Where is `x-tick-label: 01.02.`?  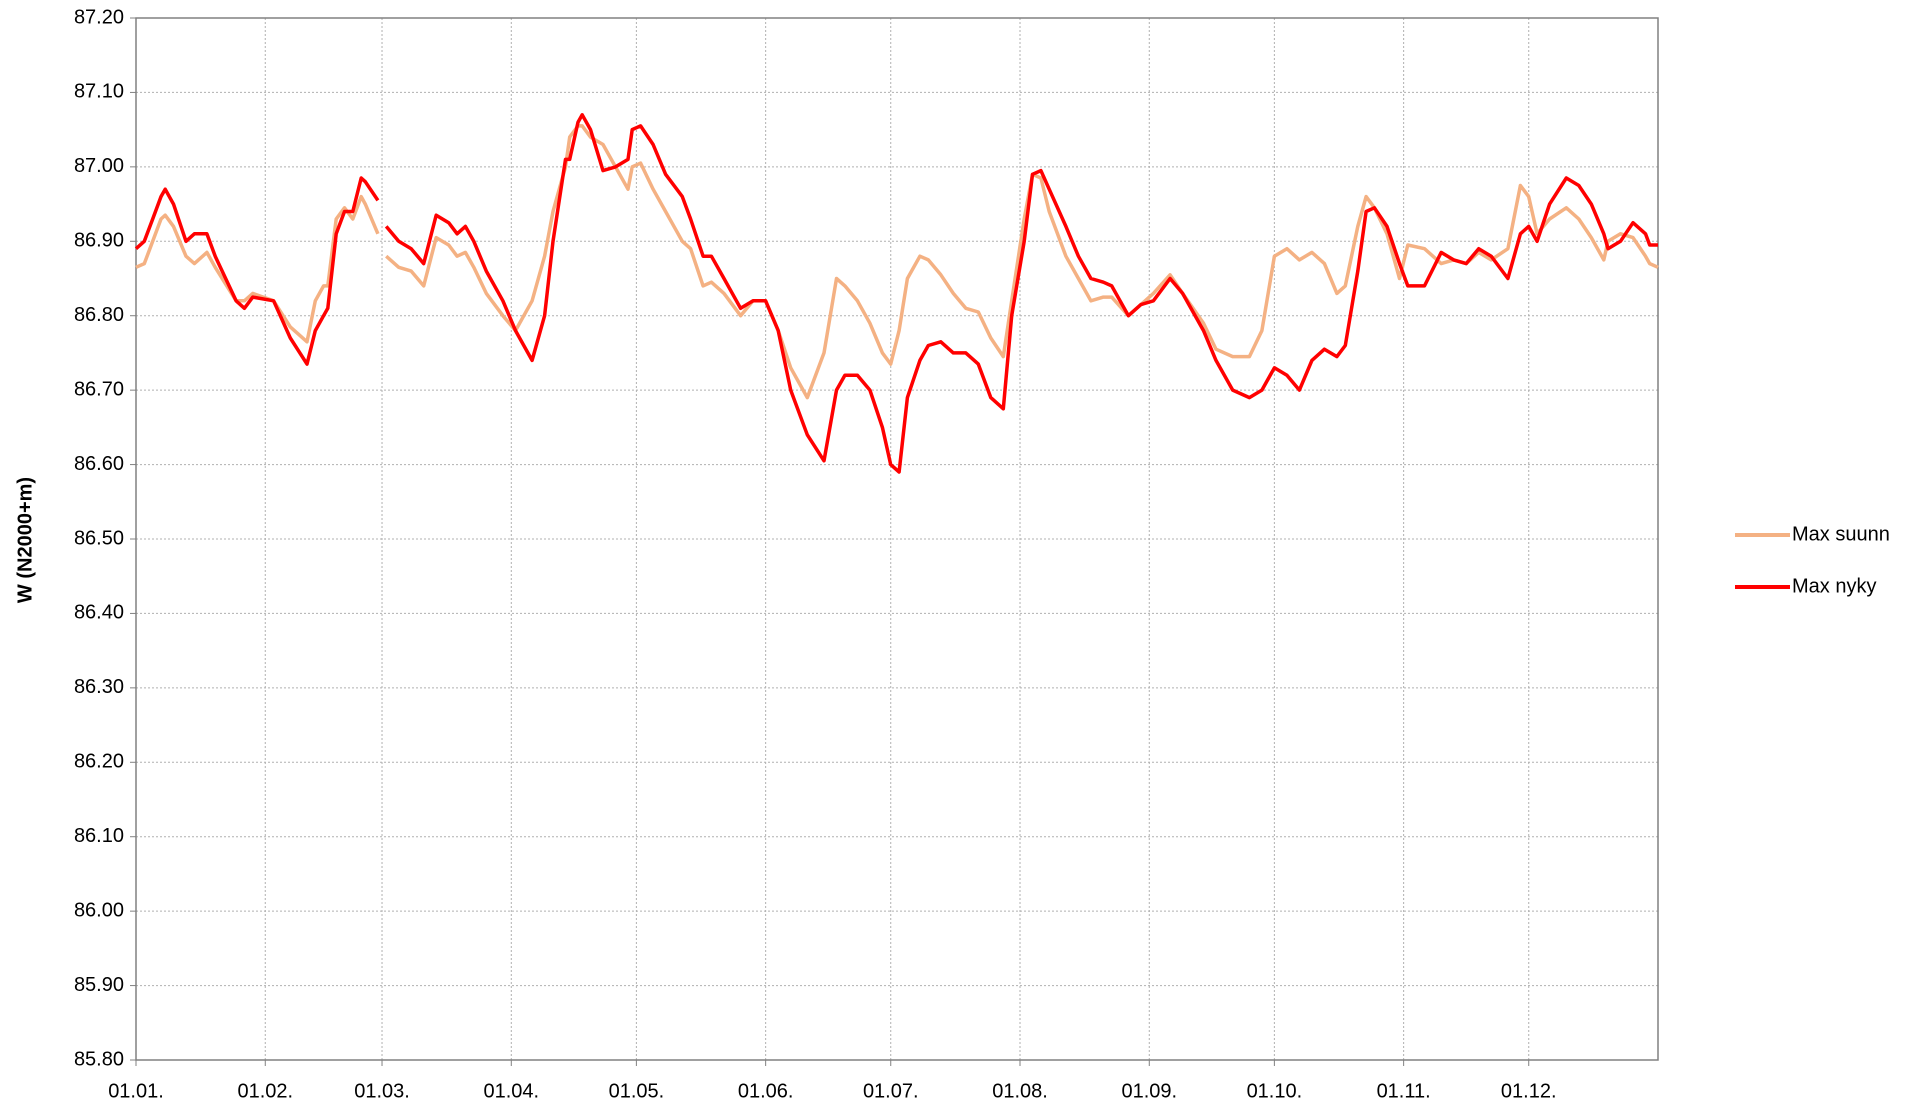 x-tick-label: 01.02. is located at coordinates (265, 1091).